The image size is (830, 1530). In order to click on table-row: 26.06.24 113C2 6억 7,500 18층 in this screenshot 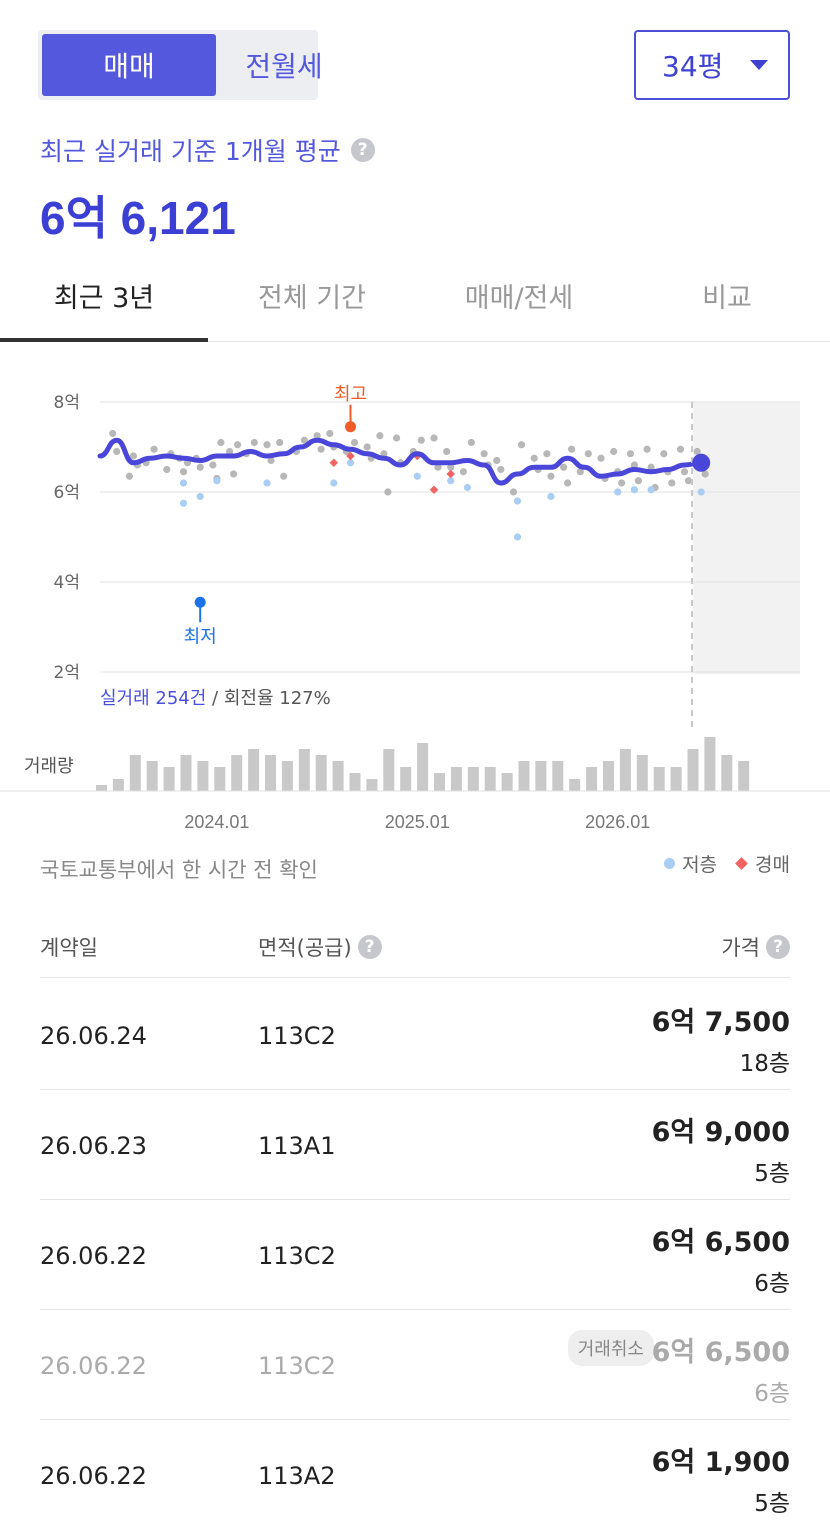, I will do `click(415, 1035)`.